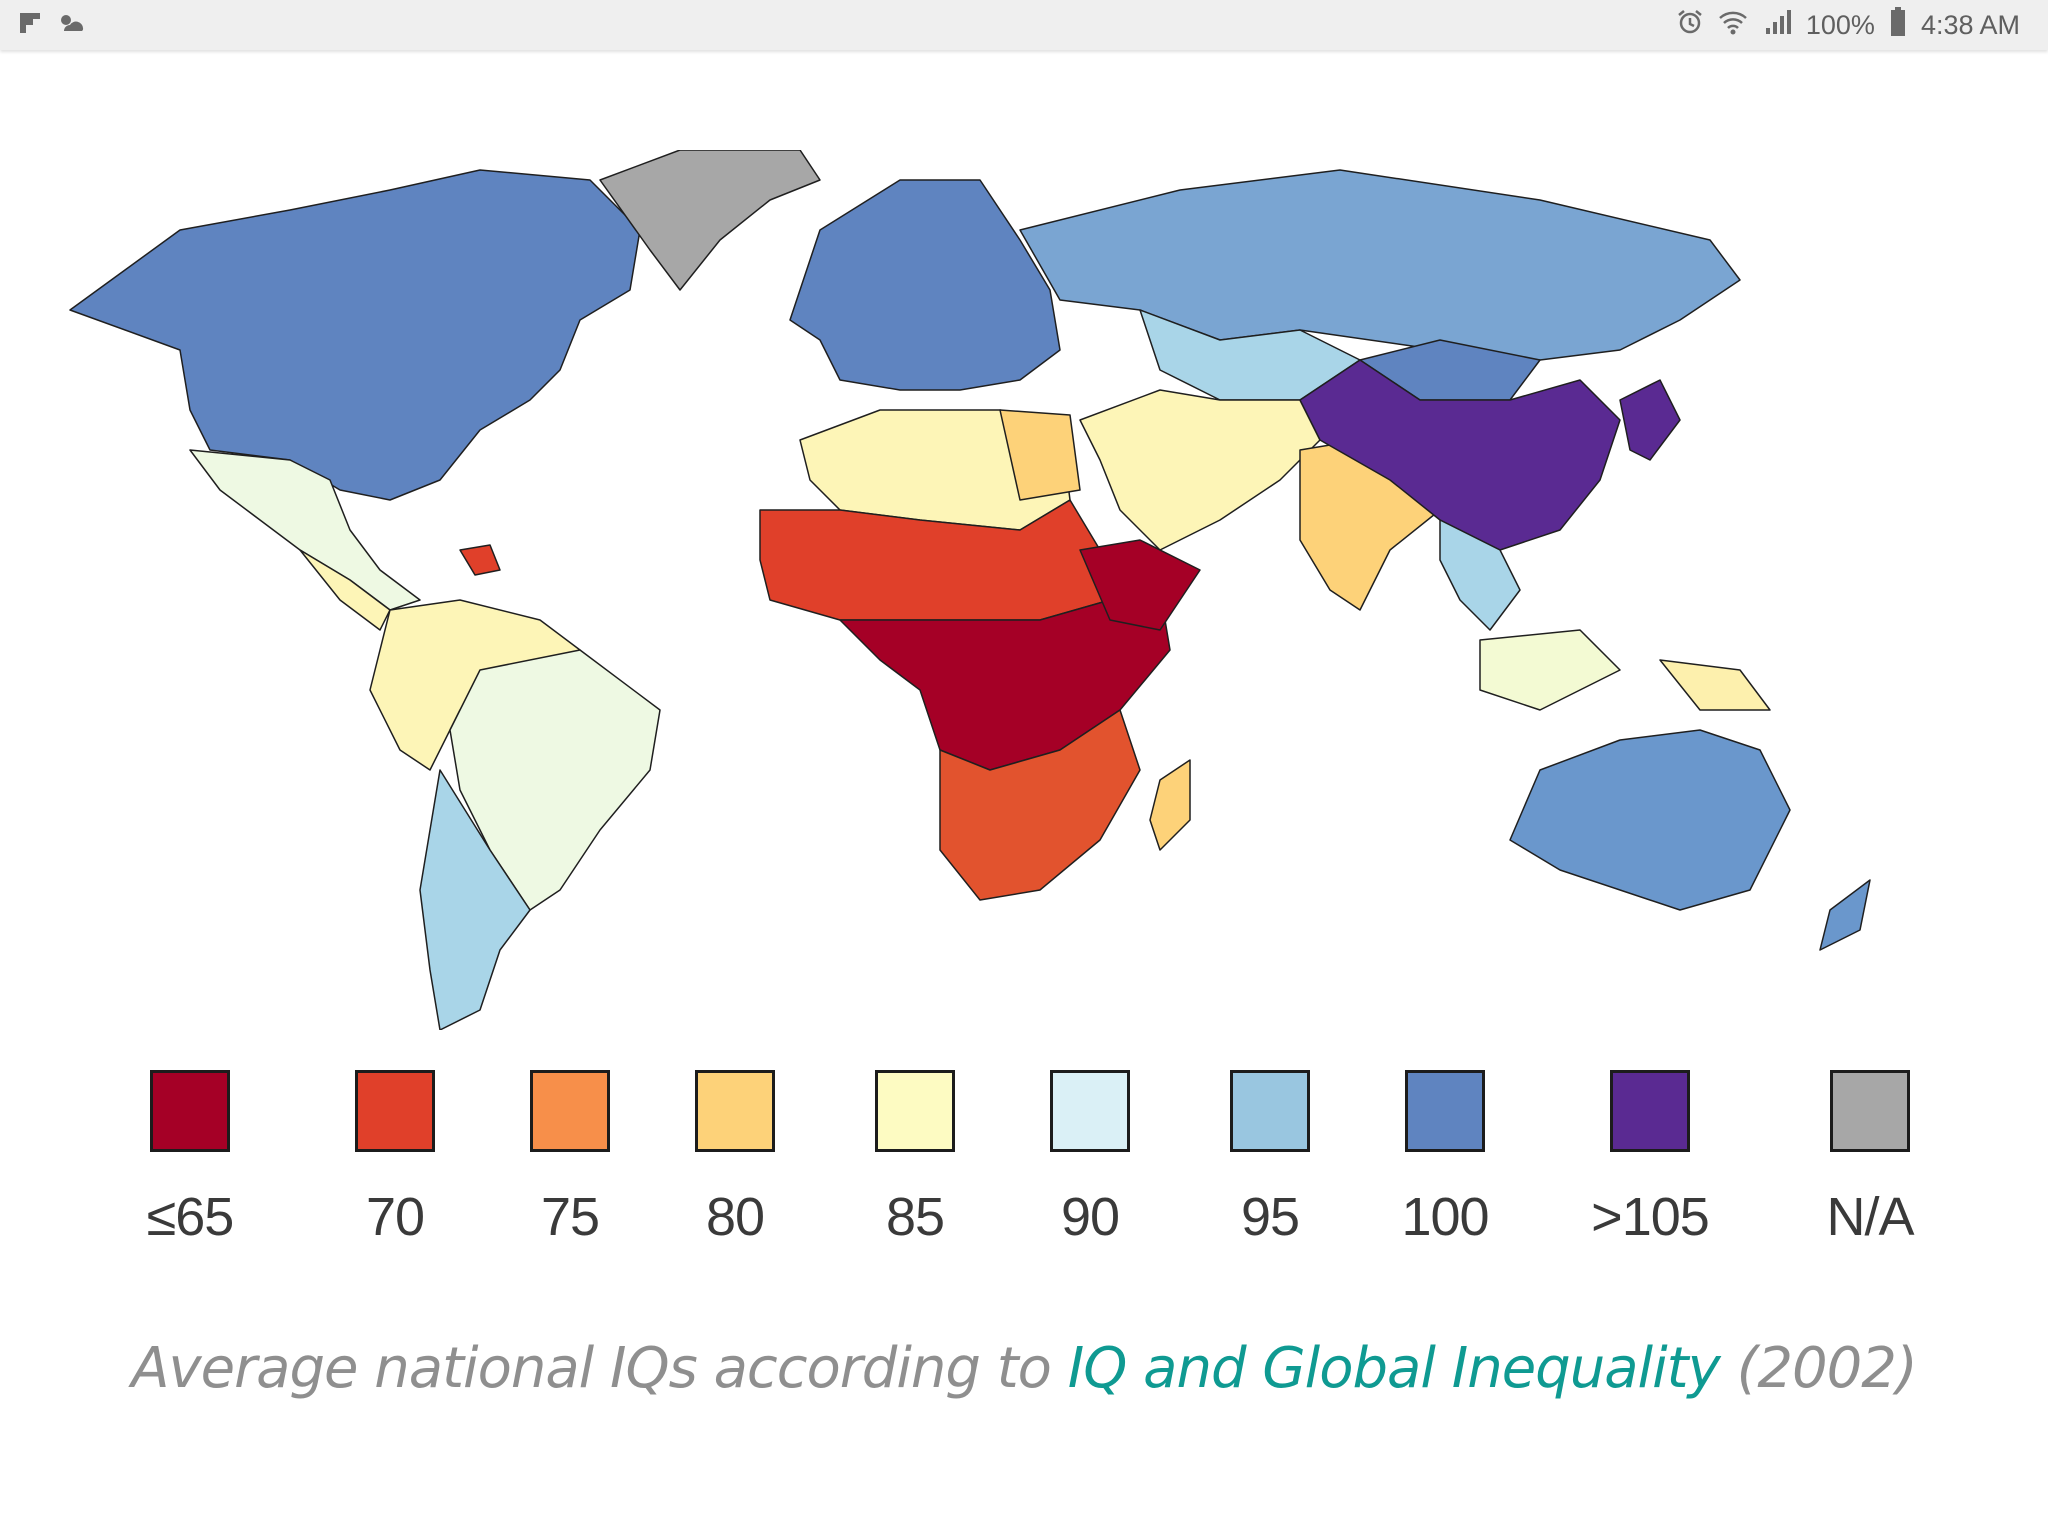  I want to click on legend-label: 100, so click(1445, 1217).